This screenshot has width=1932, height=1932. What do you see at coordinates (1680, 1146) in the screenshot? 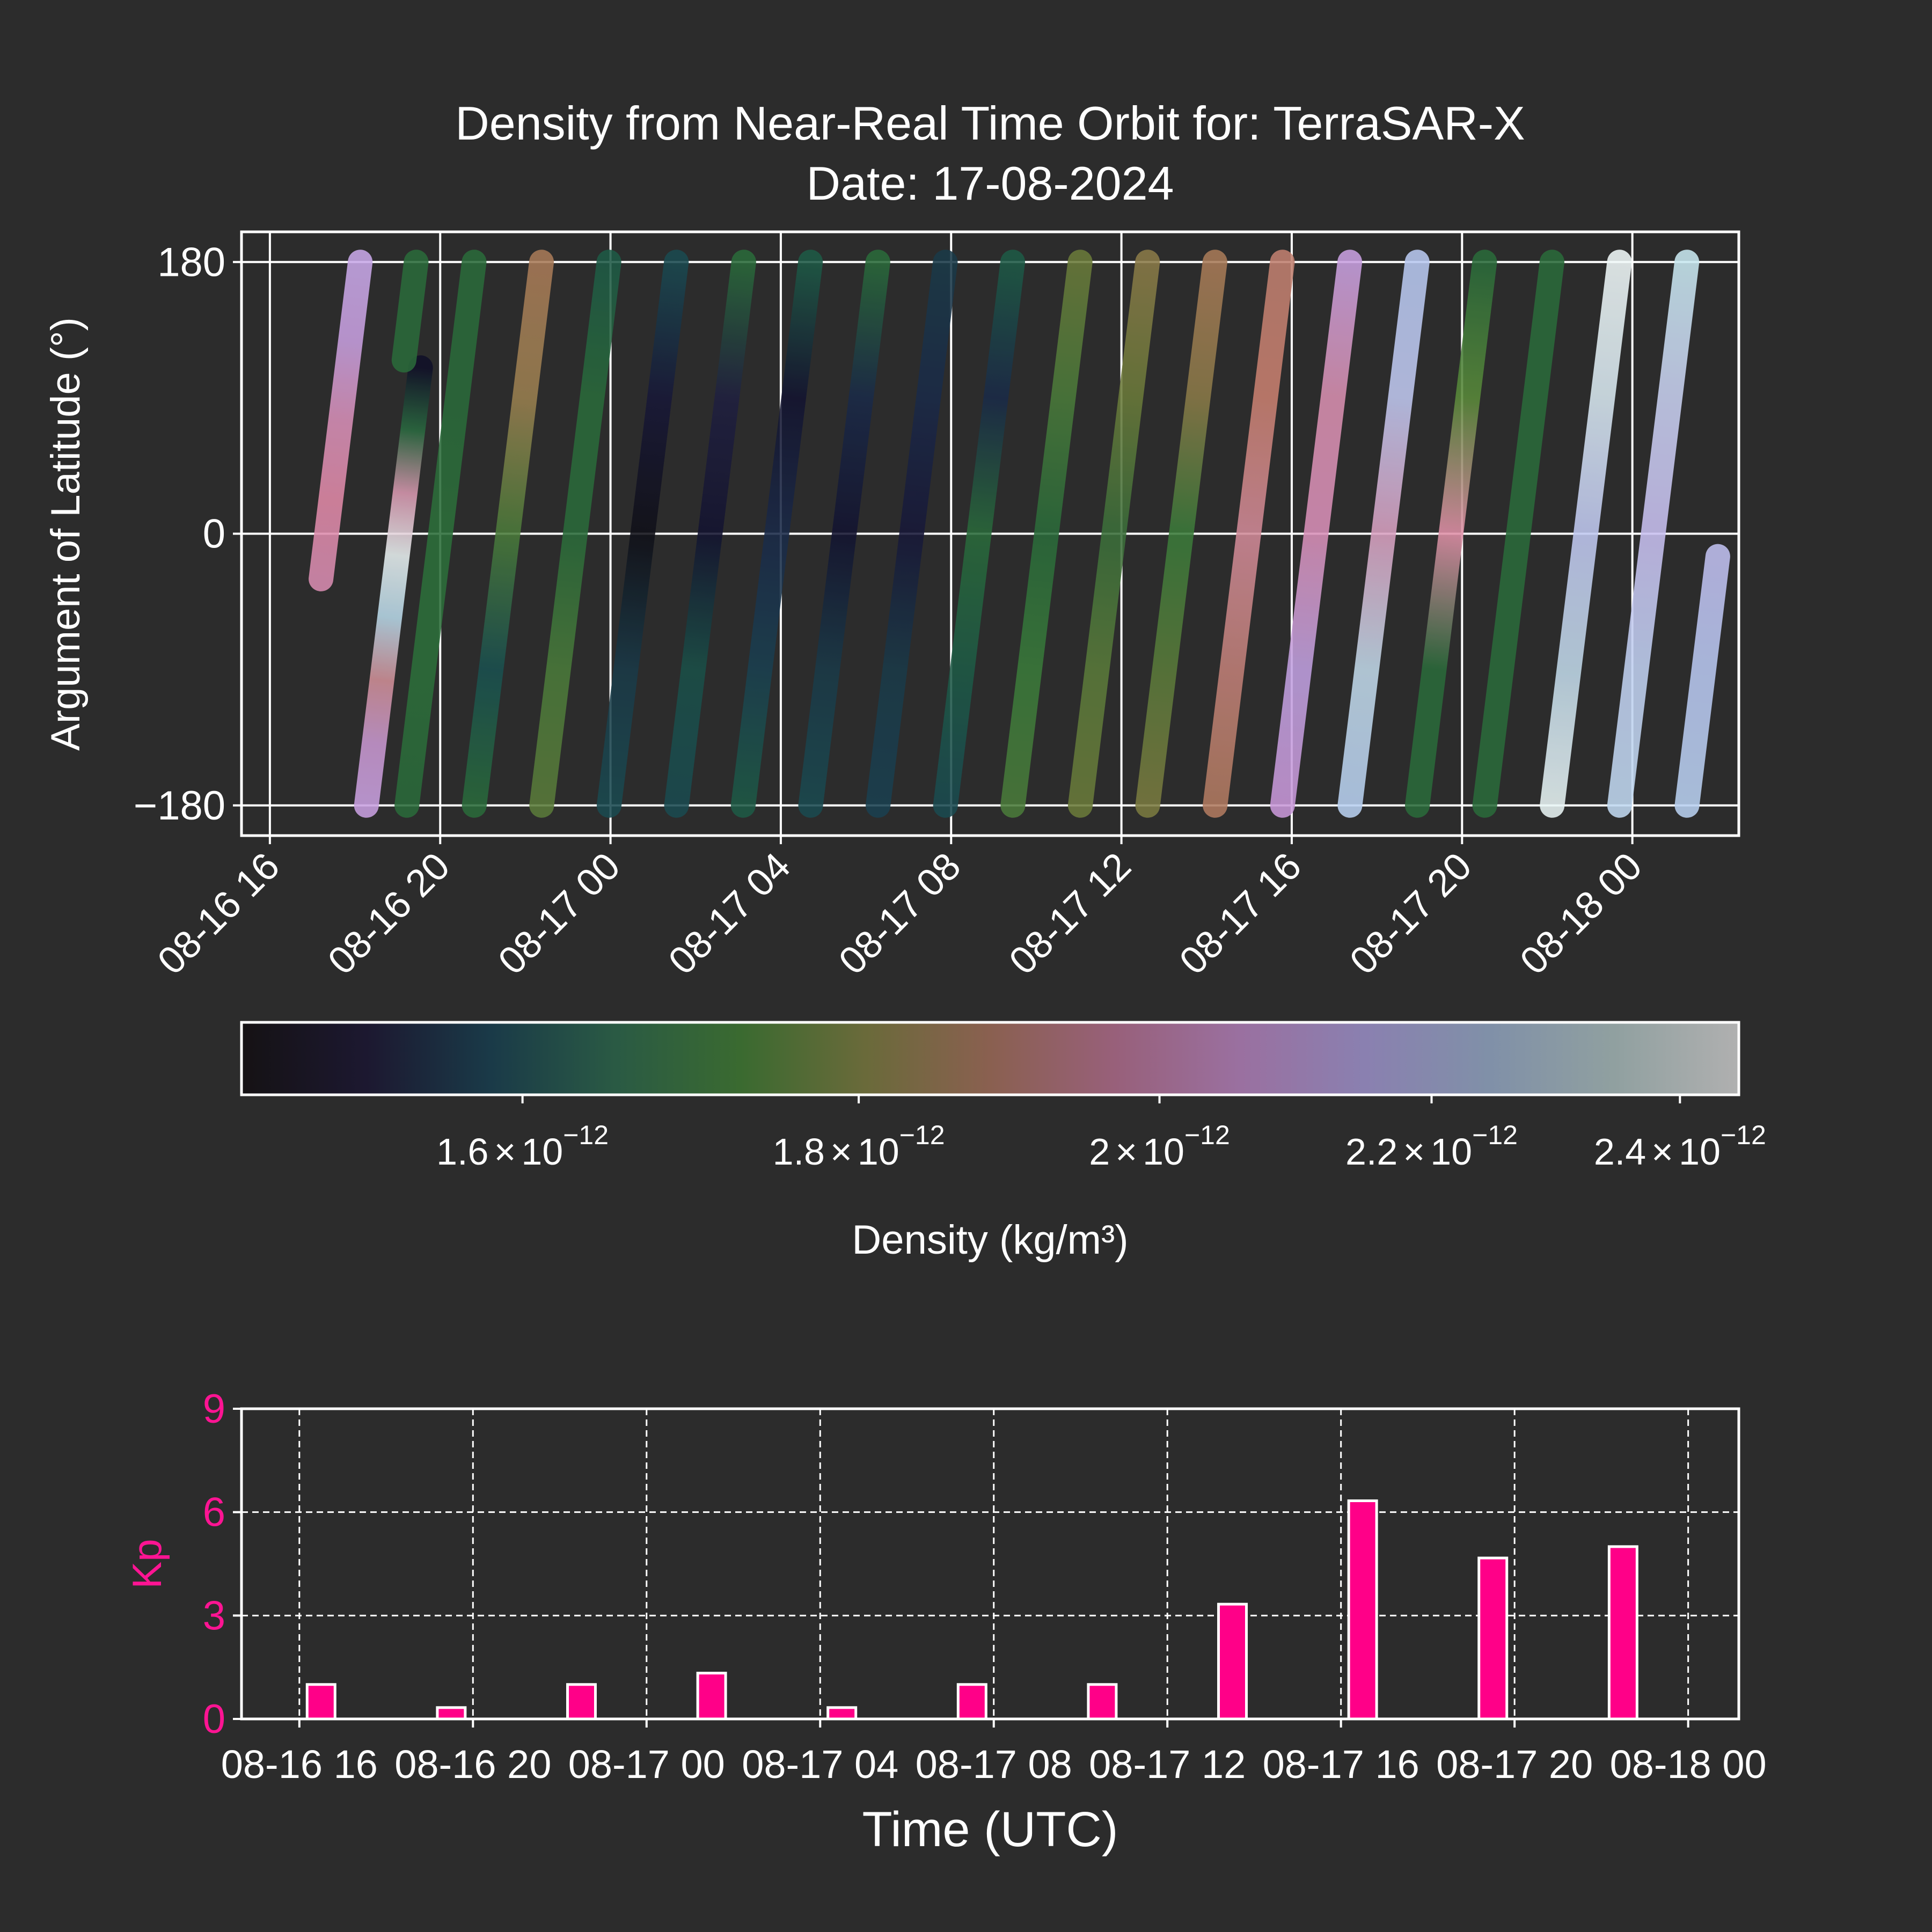
I see `colorbar-tick-label: 2.4 × 10⁻¹²` at bounding box center [1680, 1146].